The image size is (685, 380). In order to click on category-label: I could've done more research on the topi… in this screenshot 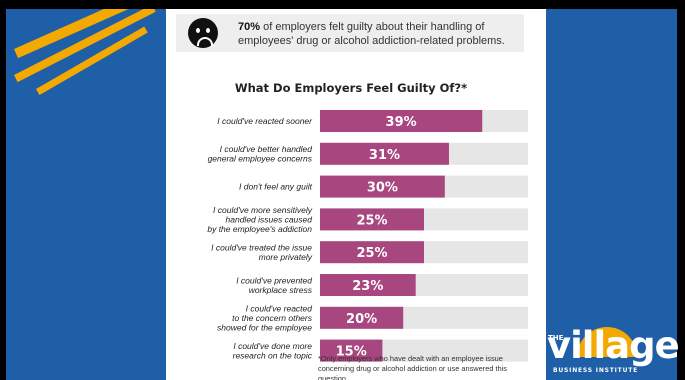, I will do `click(273, 351)`.